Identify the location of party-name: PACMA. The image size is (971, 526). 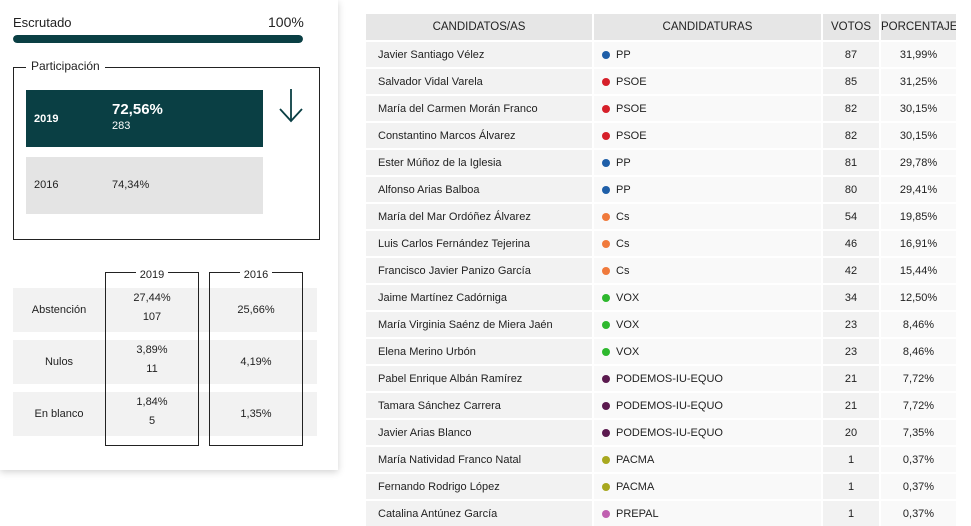
(635, 486).